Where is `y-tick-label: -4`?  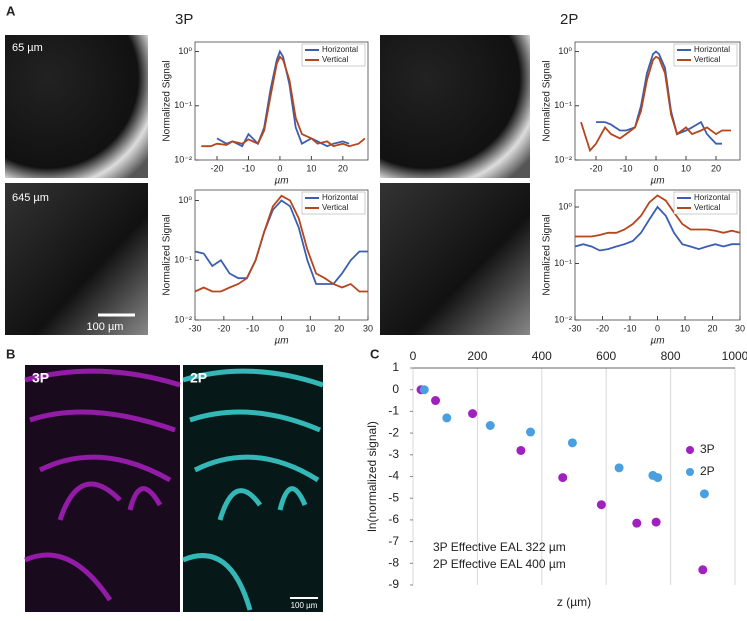 y-tick-label: -4 is located at coordinates (393, 476).